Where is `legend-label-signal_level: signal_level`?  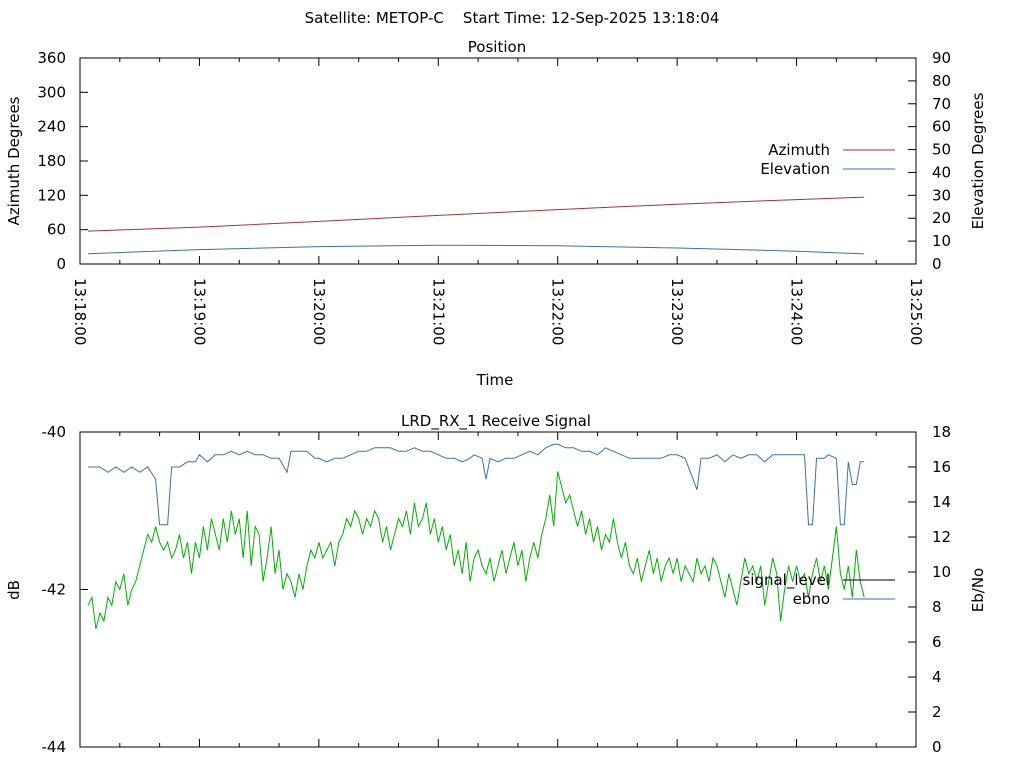 legend-label-signal_level: signal_level is located at coordinates (786, 580).